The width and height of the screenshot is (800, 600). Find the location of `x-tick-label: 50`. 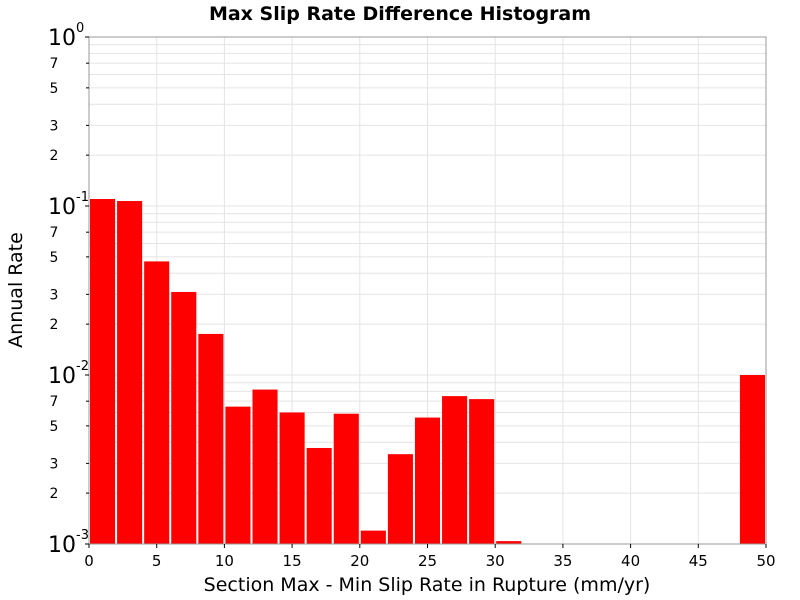

x-tick-label: 50 is located at coordinates (765, 561).